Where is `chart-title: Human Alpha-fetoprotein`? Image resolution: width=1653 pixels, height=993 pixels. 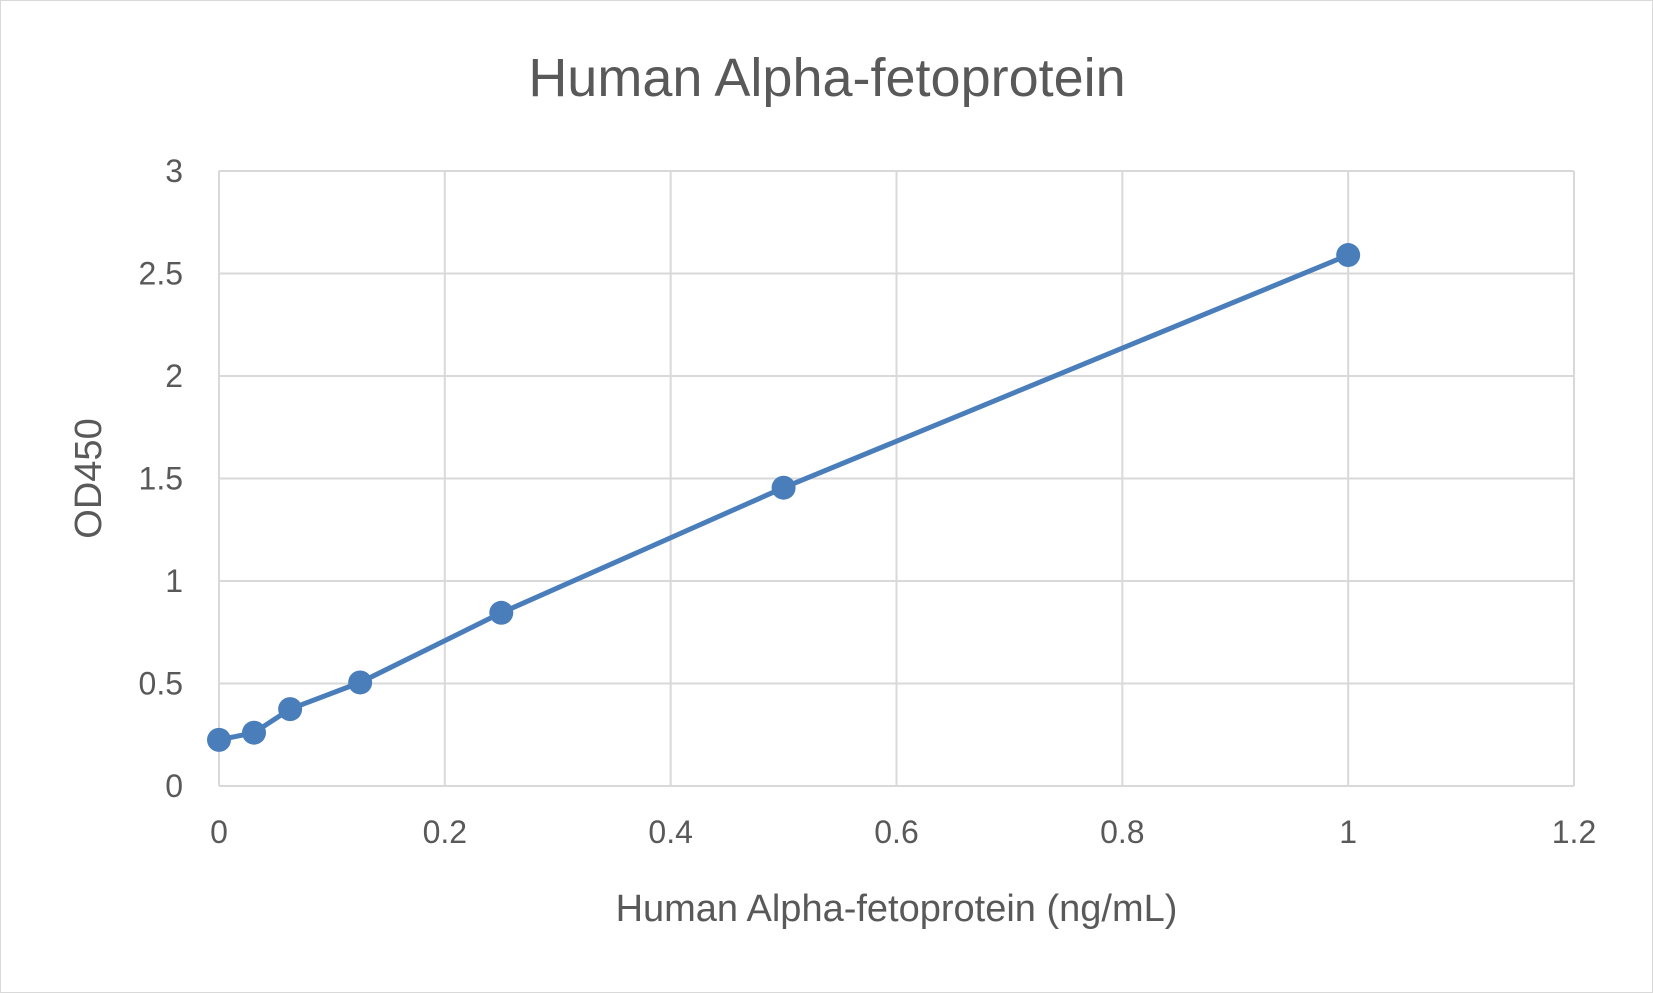 chart-title: Human Alpha-fetoprotein is located at coordinates (826, 78).